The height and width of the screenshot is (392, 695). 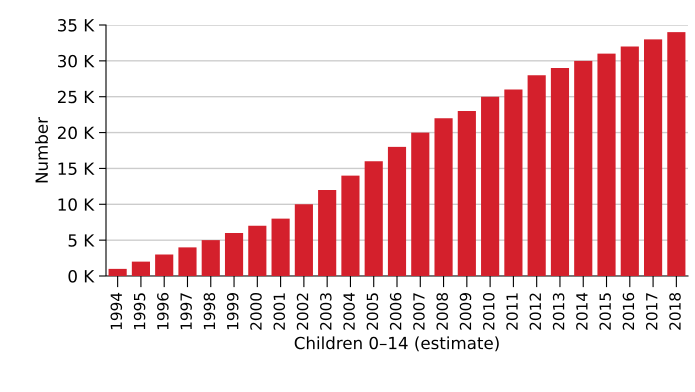 What do you see at coordinates (41, 149) in the screenshot?
I see `y-axis-title: Number` at bounding box center [41, 149].